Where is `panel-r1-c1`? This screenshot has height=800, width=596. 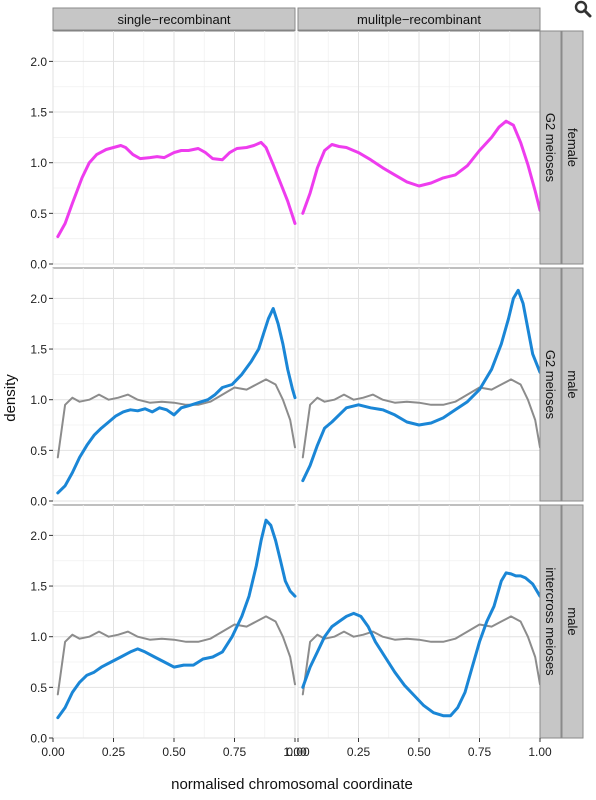 panel-r1-c1 is located at coordinates (419, 384).